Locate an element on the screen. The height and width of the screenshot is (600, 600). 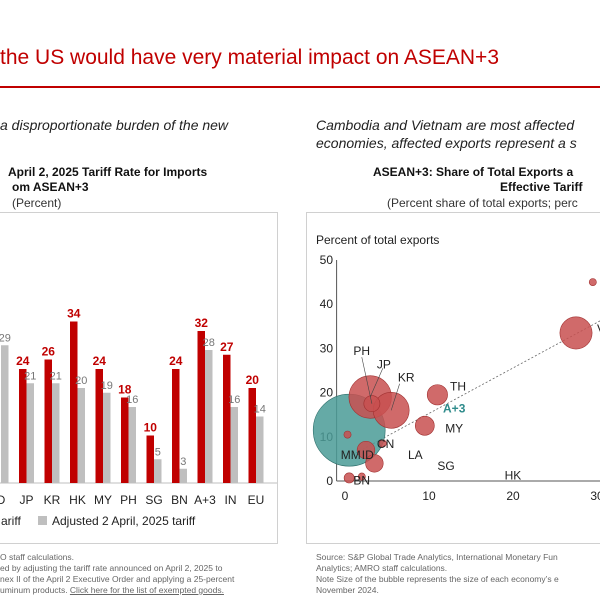
bubble-LA is located at coordinates (382, 443).